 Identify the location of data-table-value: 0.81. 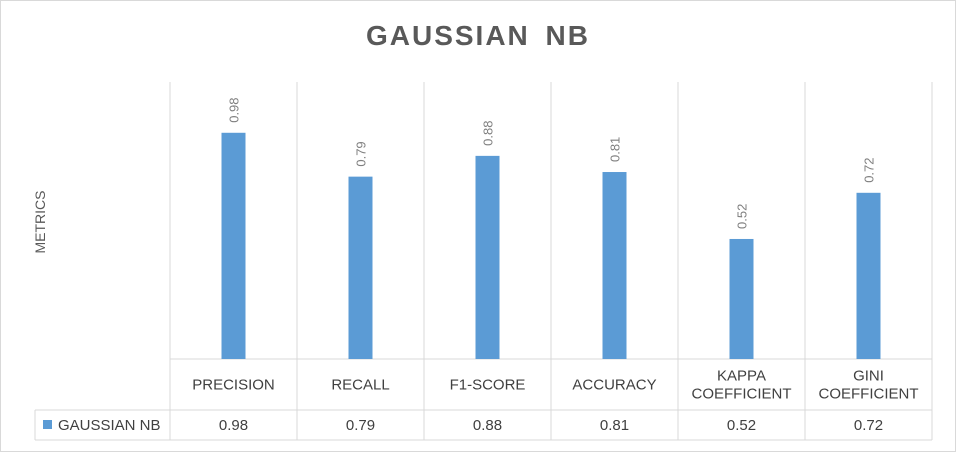
(614, 425).